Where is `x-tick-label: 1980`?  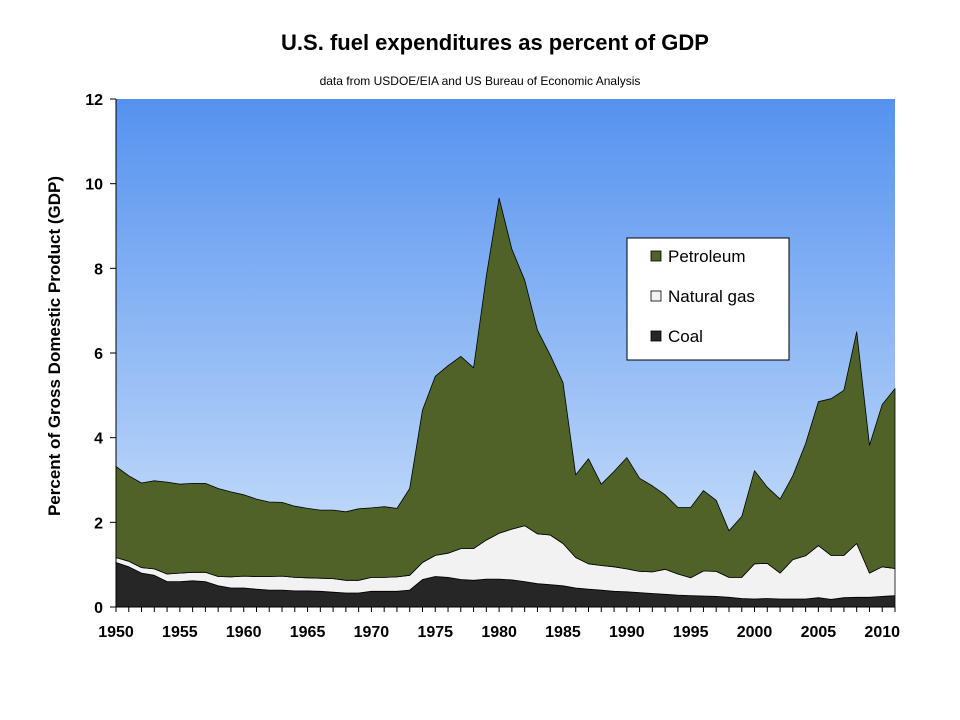
x-tick-label: 1980 is located at coordinates (499, 632).